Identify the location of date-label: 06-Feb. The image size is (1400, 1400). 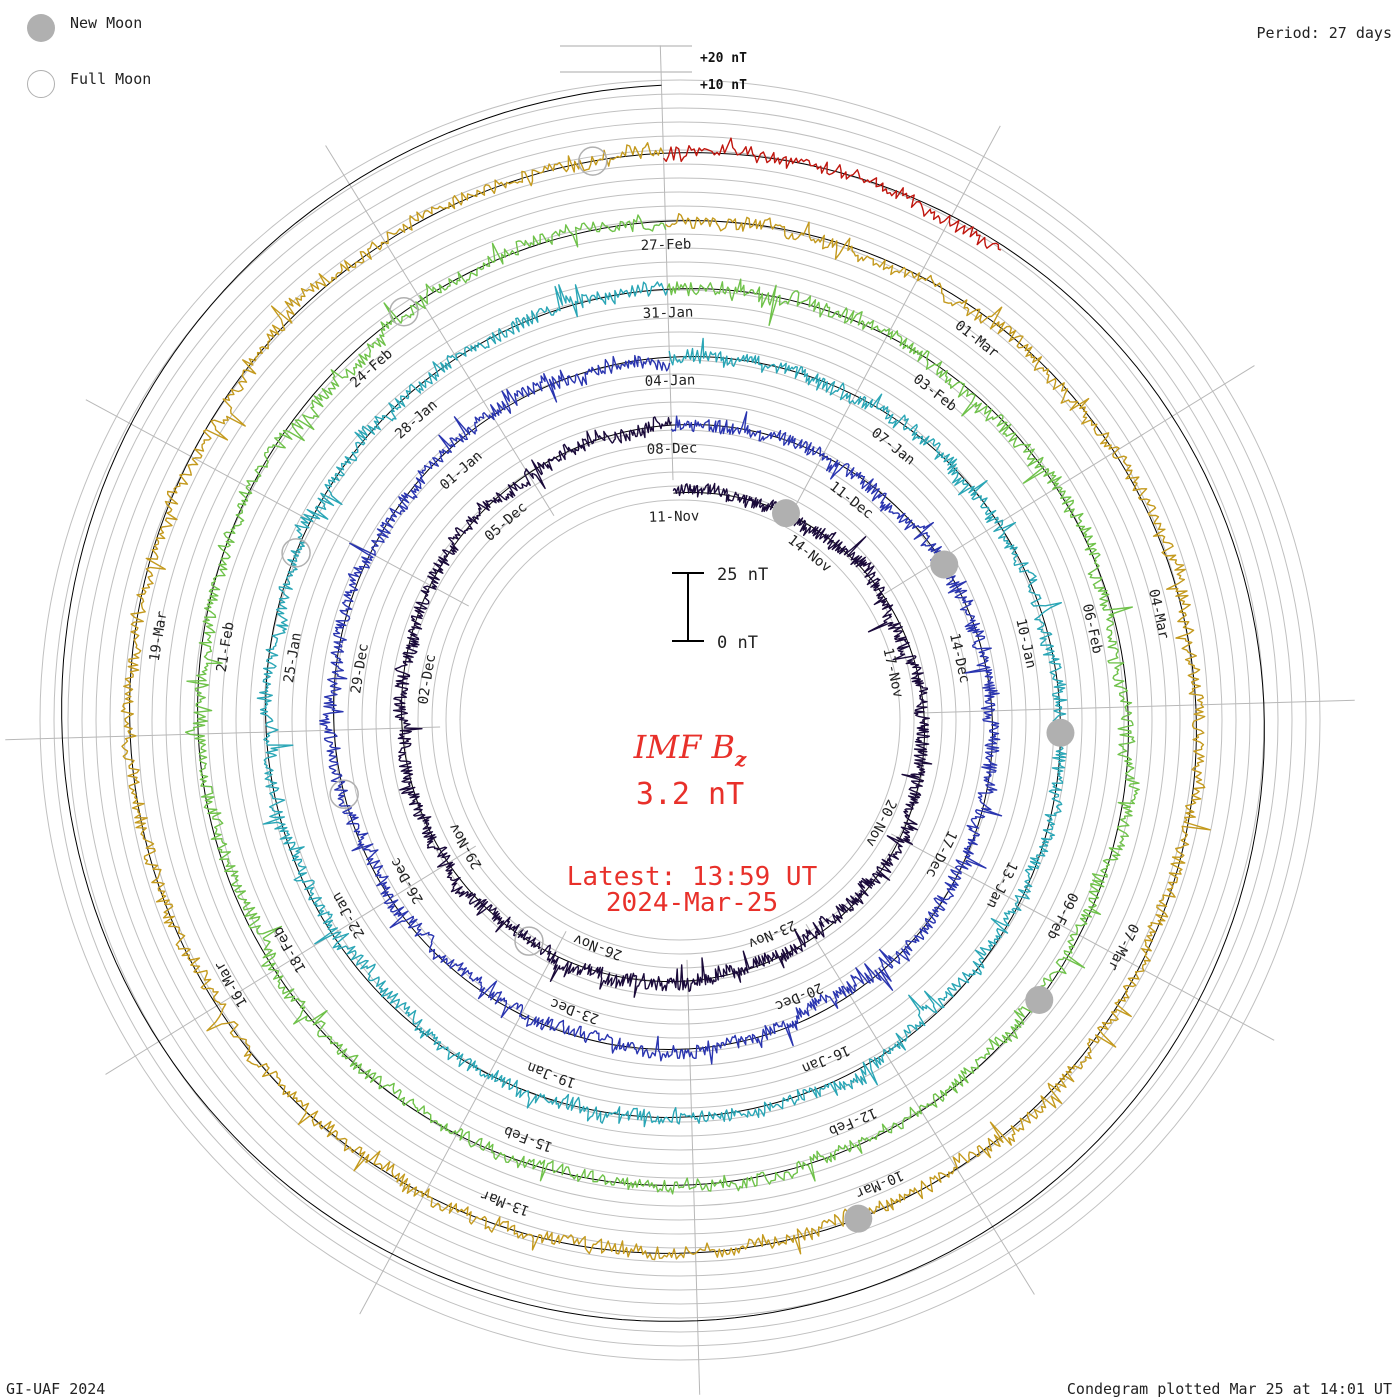
(1092, 628).